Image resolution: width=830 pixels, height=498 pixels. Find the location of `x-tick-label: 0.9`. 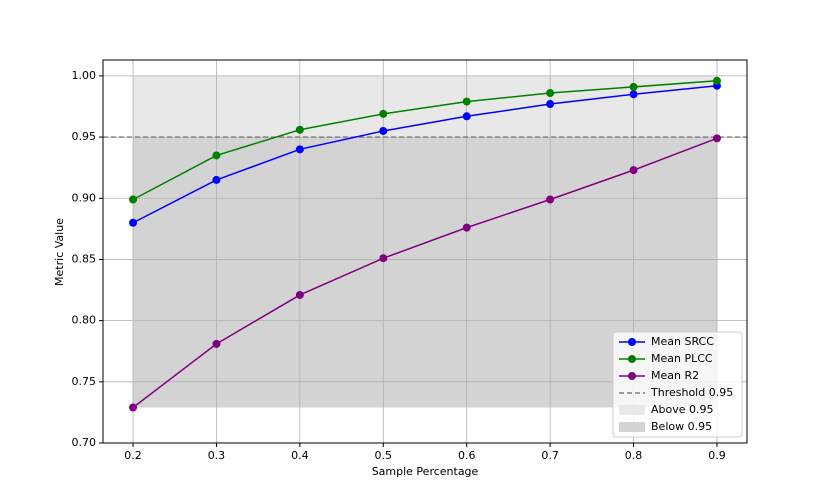

x-tick-label: 0.9 is located at coordinates (717, 455).